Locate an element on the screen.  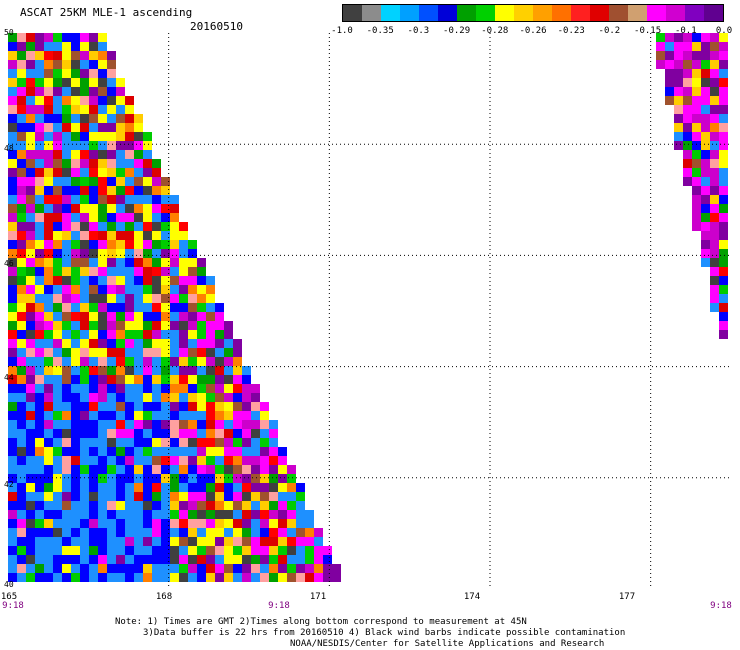
color-scale-label: 0.0 is located at coordinates (724, 31).